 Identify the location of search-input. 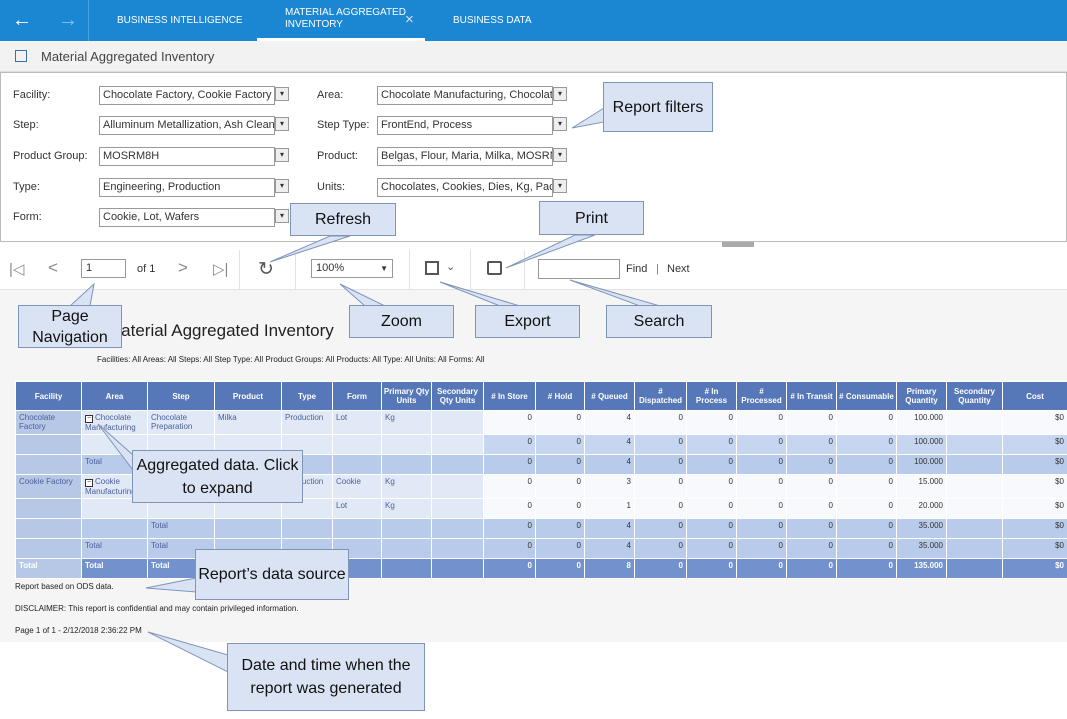
(579, 269).